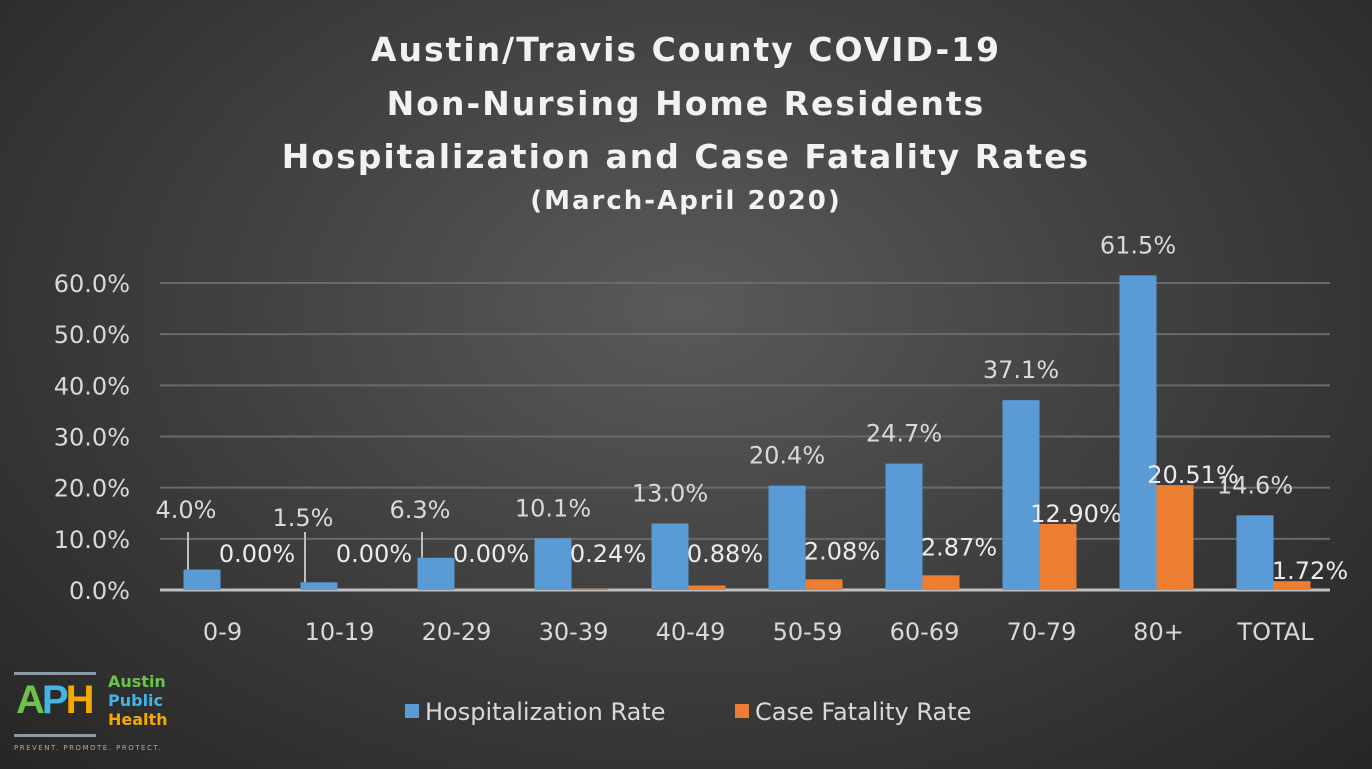 The width and height of the screenshot is (1372, 769). Describe the element at coordinates (1255, 485) in the screenshot. I see `hospitalization-data-label: 14.6%` at that location.